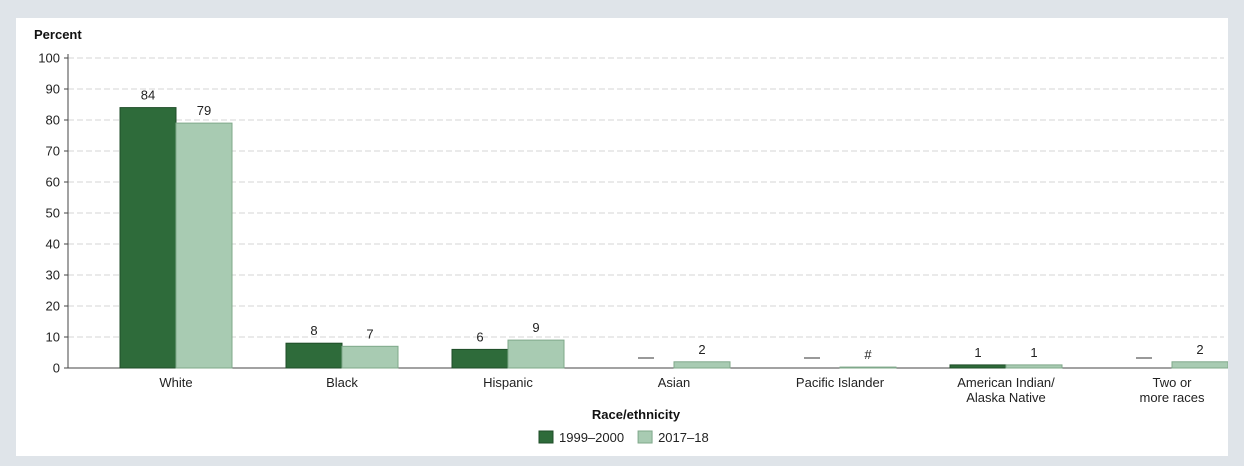  I want to click on category-label: American Indian/Alaska Native, so click(1006, 390).